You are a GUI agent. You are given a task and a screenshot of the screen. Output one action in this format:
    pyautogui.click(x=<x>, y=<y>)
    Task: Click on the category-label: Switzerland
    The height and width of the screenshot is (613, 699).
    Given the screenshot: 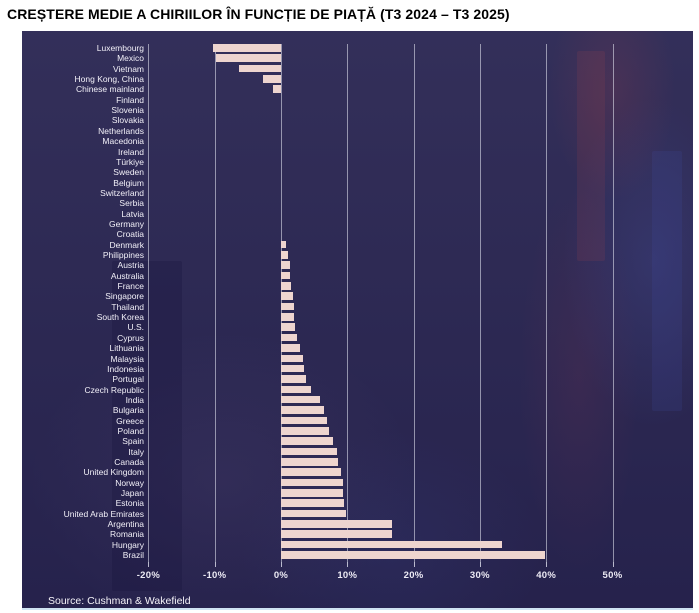 What is the action you would take?
    pyautogui.click(x=122, y=192)
    